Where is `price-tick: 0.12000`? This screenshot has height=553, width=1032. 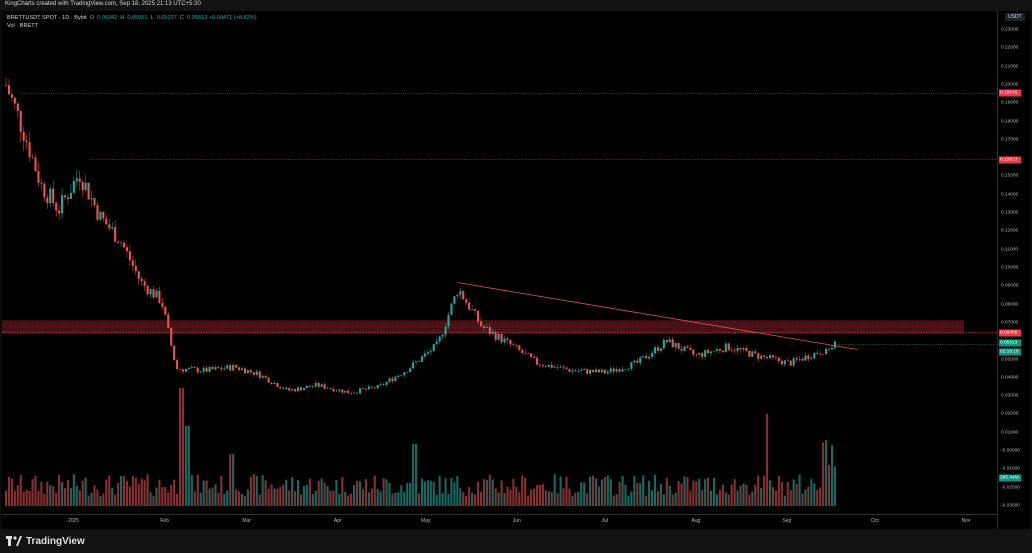
price-tick: 0.12000 is located at coordinates (1010, 231).